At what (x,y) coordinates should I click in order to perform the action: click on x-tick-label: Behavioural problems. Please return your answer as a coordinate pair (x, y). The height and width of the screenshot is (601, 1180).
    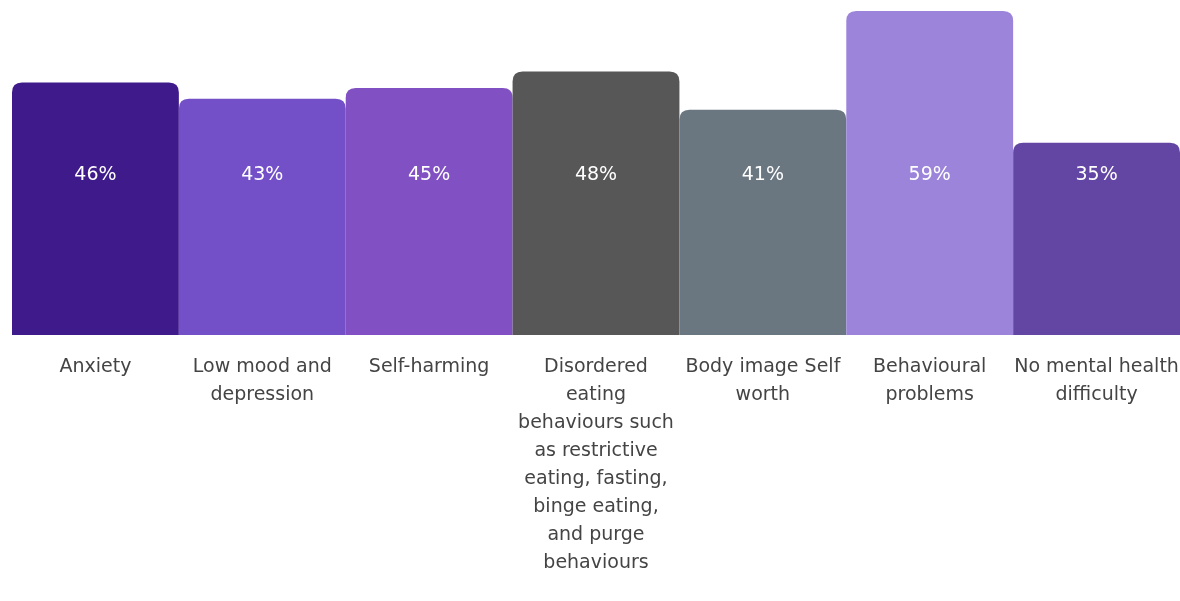
    Looking at the image, I should click on (930, 379).